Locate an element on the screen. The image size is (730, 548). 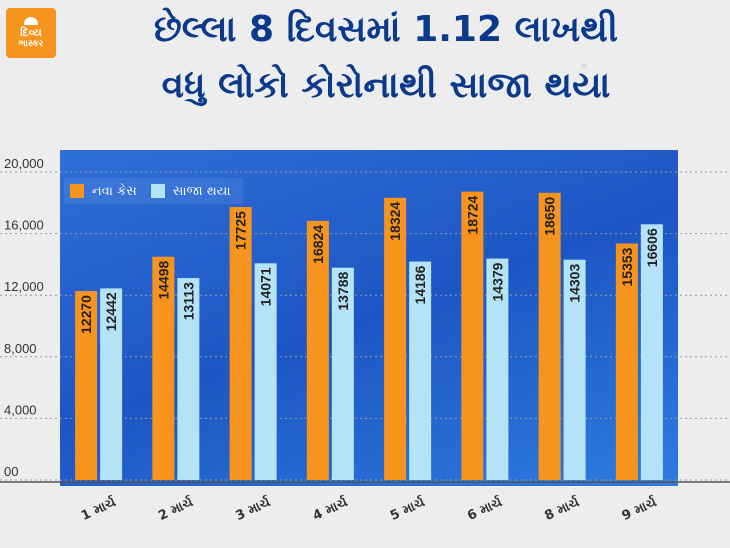
data-label: 12270 is located at coordinates (86, 314).